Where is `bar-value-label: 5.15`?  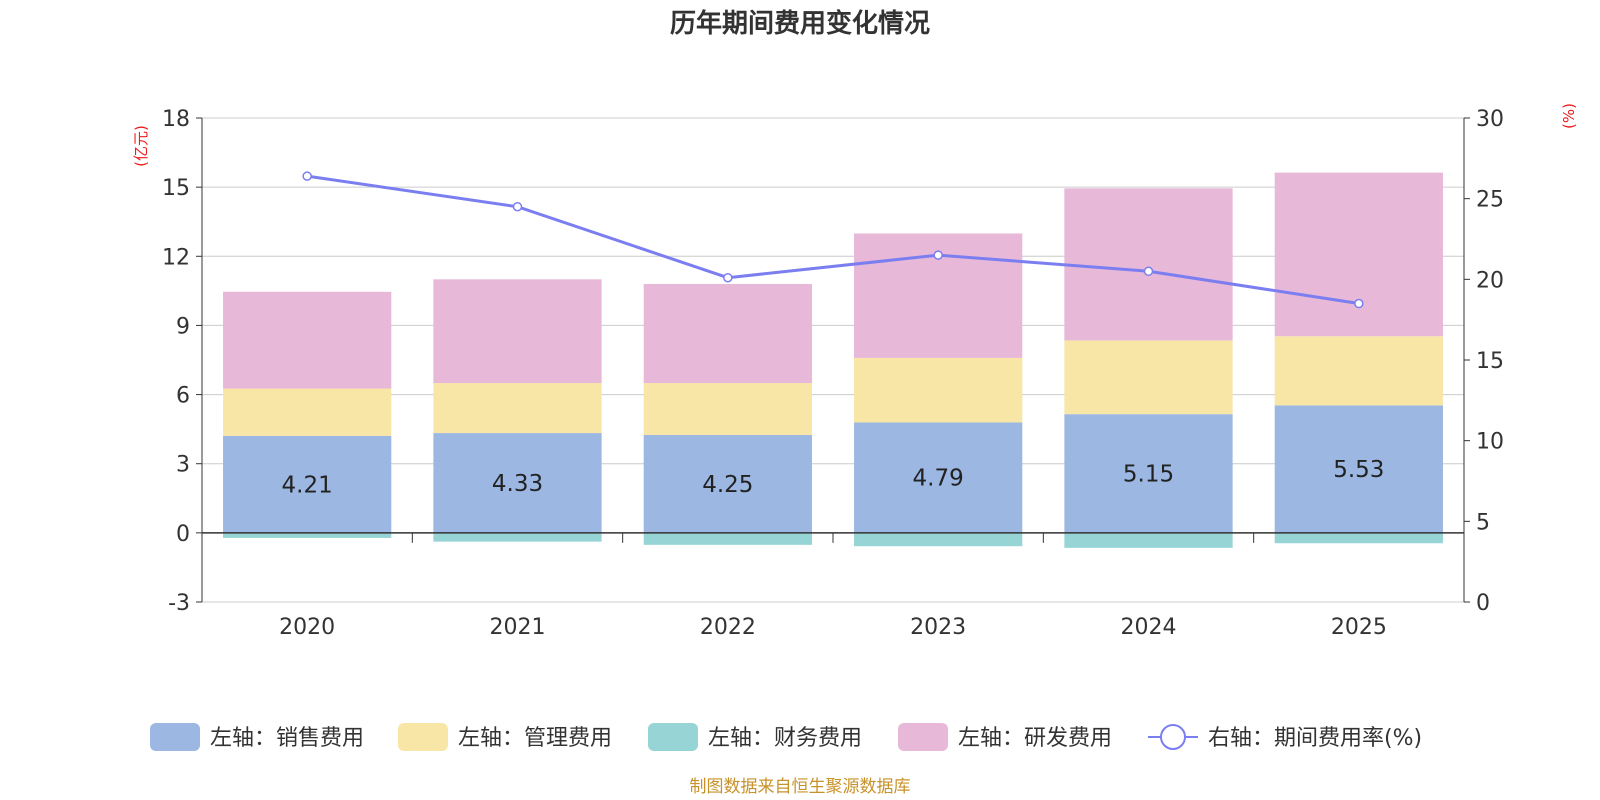
bar-value-label: 5.15 is located at coordinates (1148, 475).